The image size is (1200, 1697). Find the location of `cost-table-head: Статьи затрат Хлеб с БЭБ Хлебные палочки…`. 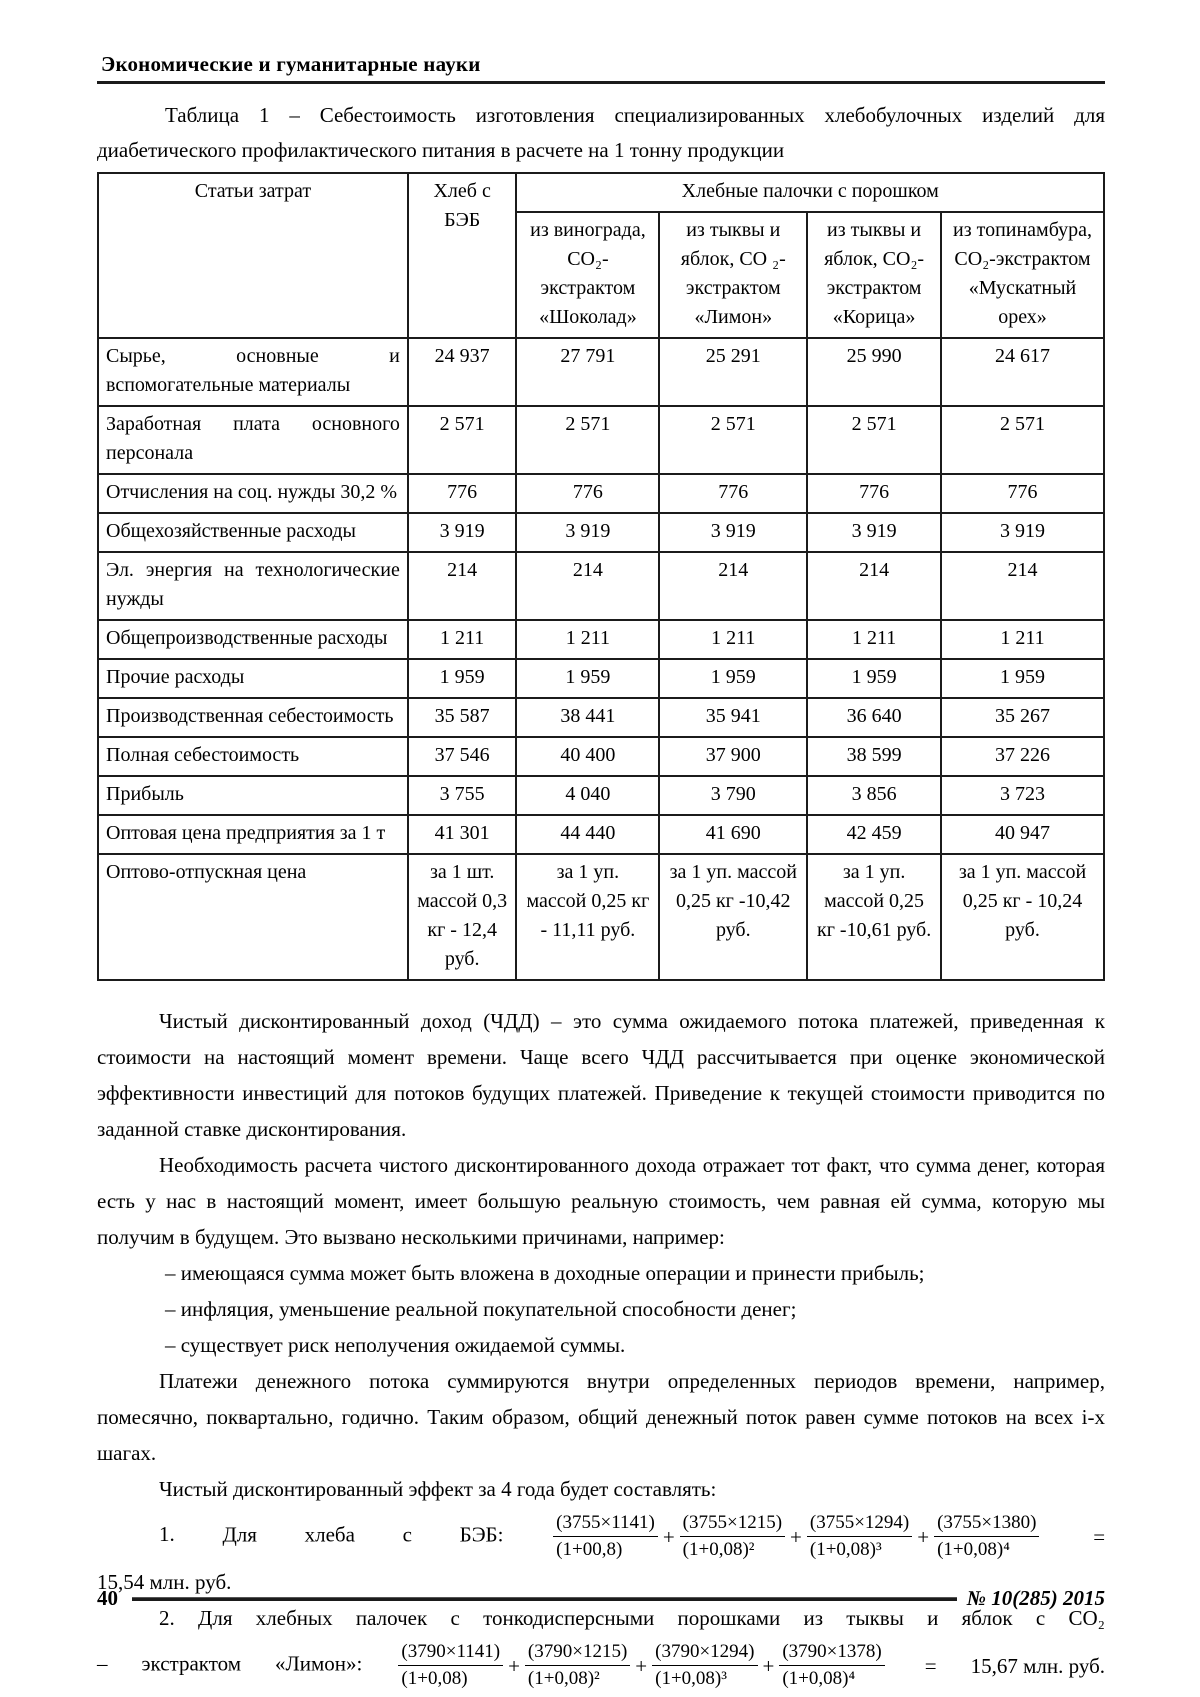

cost-table-head: Статьи затрат Хлеб с БЭБ Хлебные палочки… is located at coordinates (601, 255).